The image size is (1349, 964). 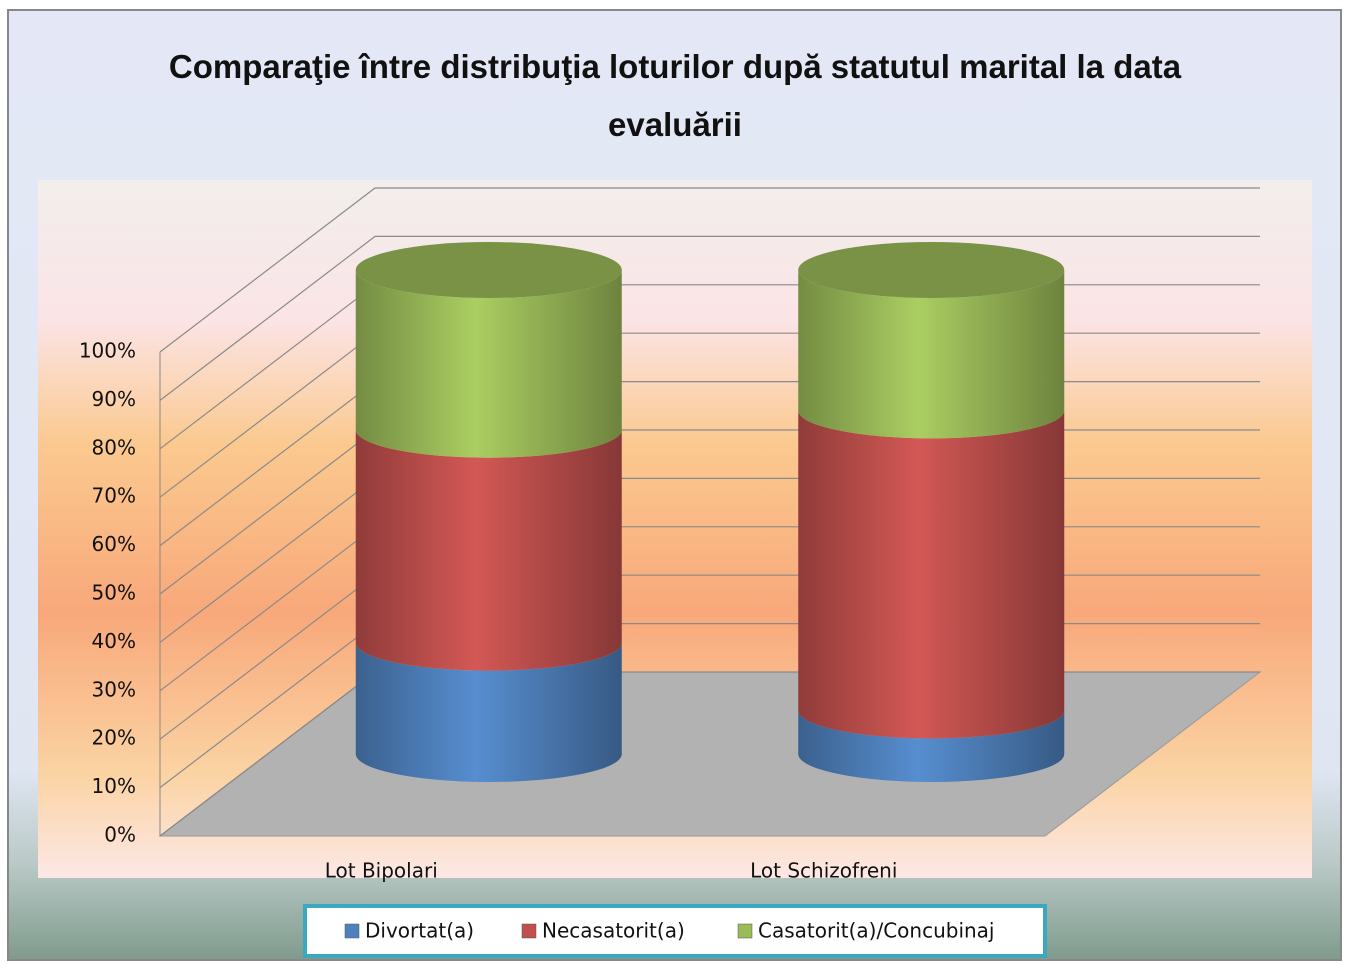 What do you see at coordinates (114, 593) in the screenshot?
I see `y-tick-label: 50%` at bounding box center [114, 593].